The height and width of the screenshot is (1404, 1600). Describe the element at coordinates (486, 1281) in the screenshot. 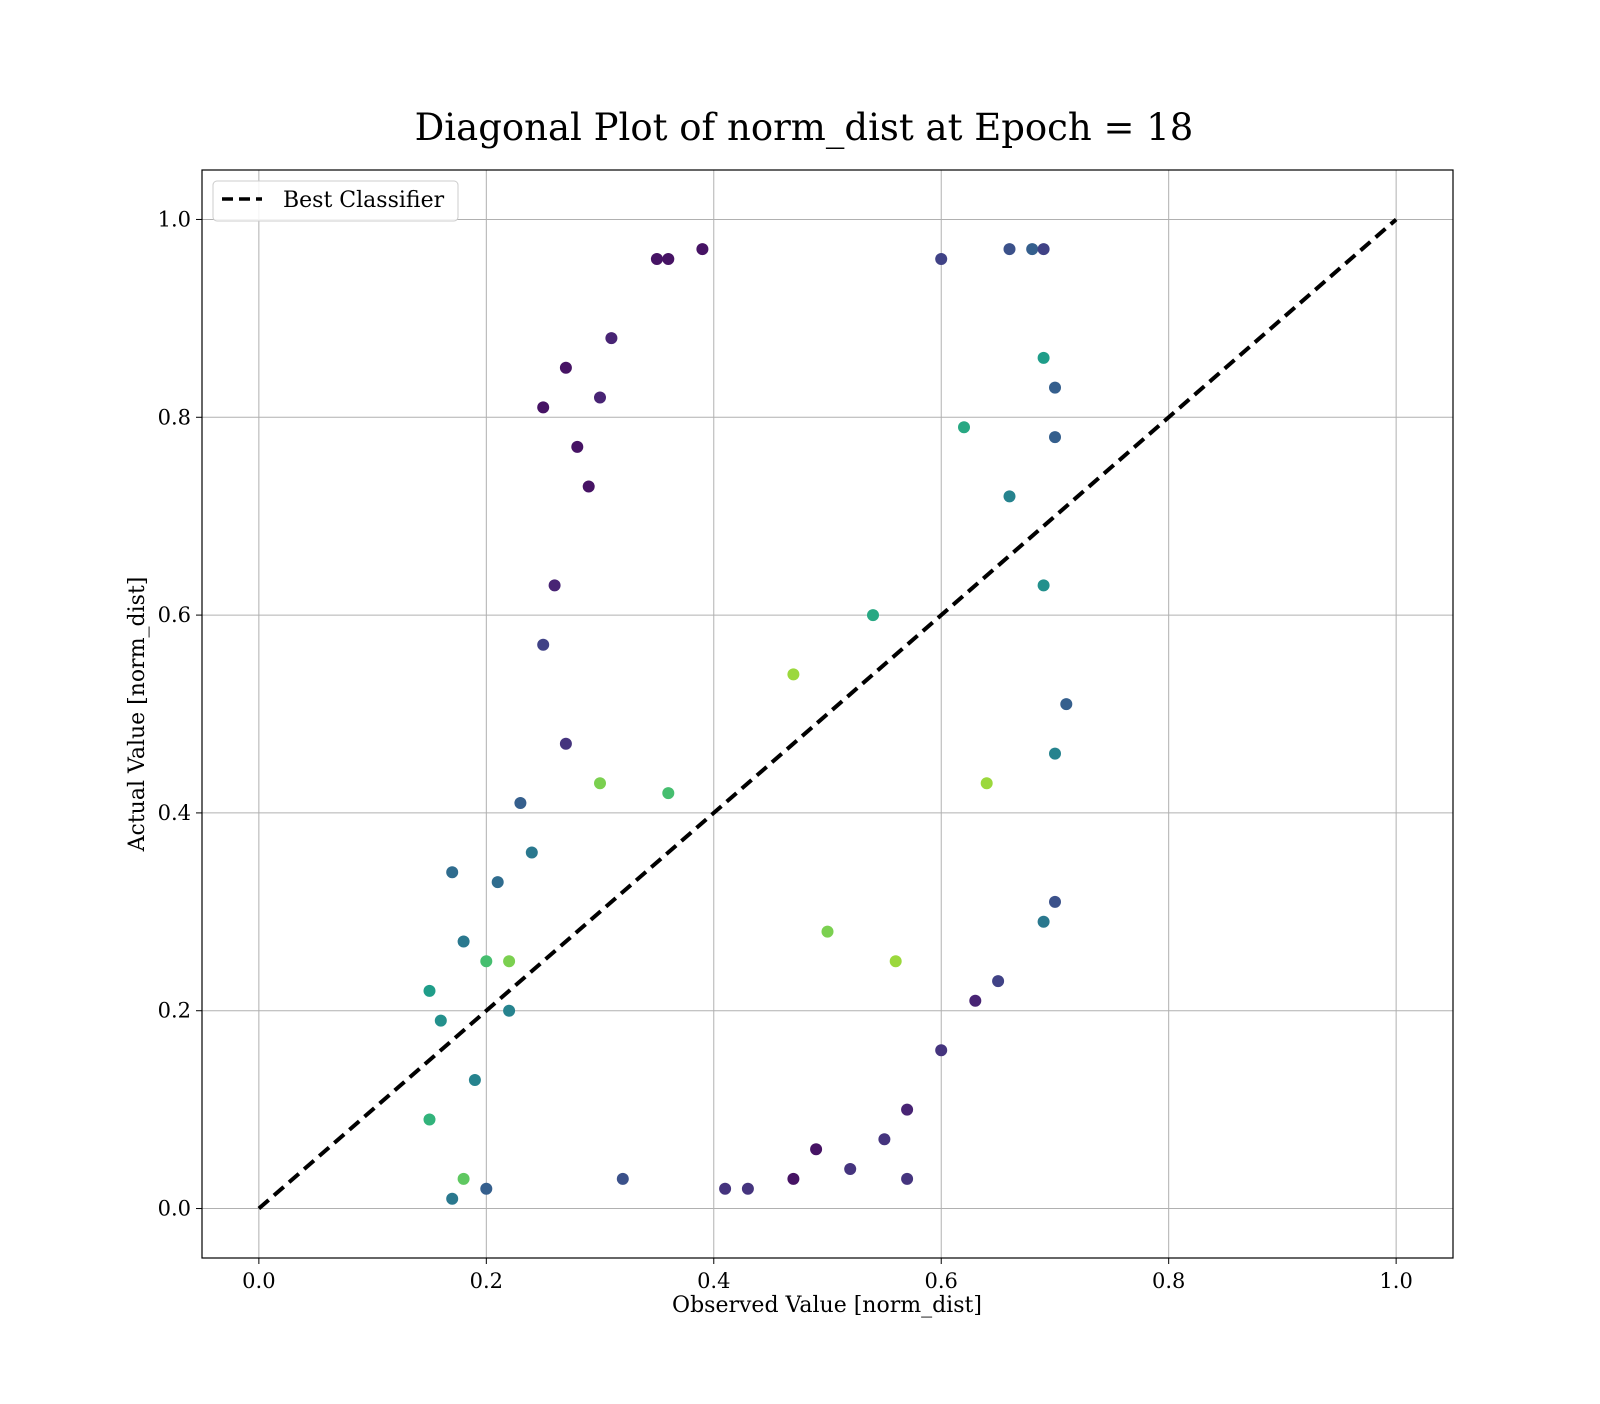

I see `x-tick-label: 0.2` at that location.